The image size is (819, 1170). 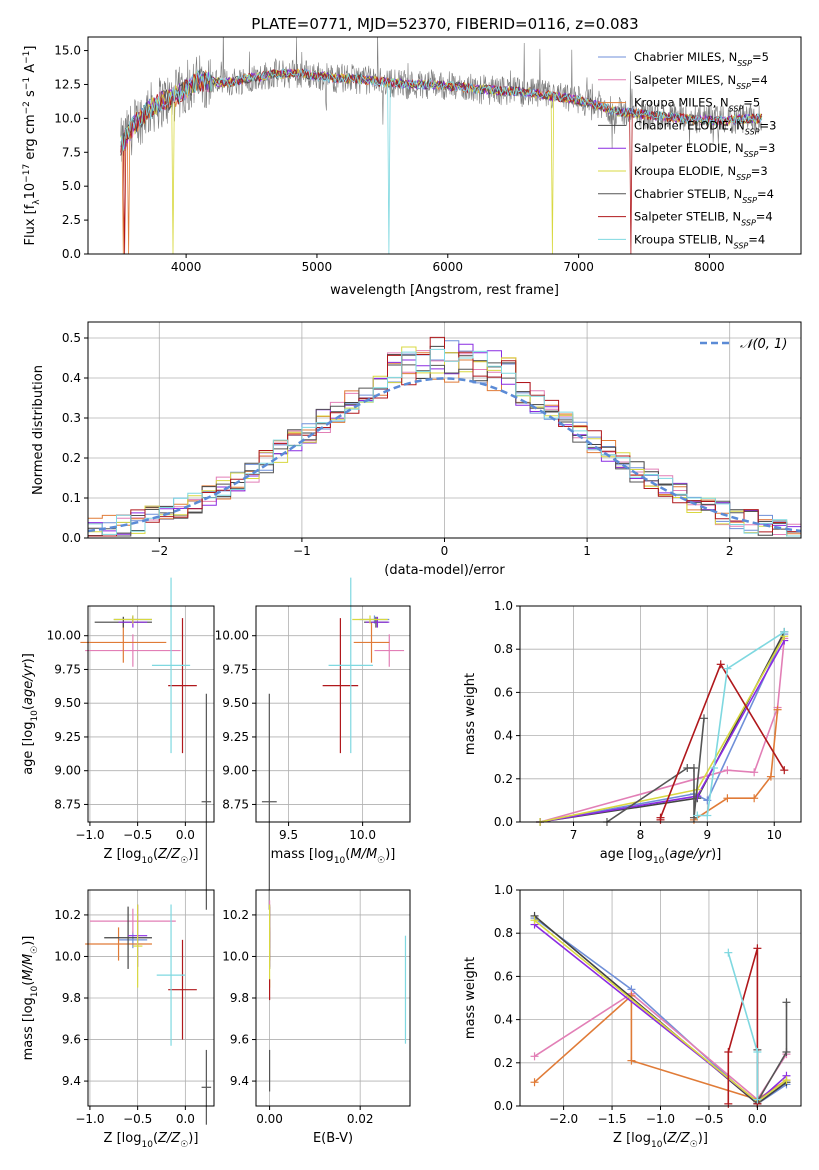 I want to click on x-tick-label: 2, so click(x=730, y=551).